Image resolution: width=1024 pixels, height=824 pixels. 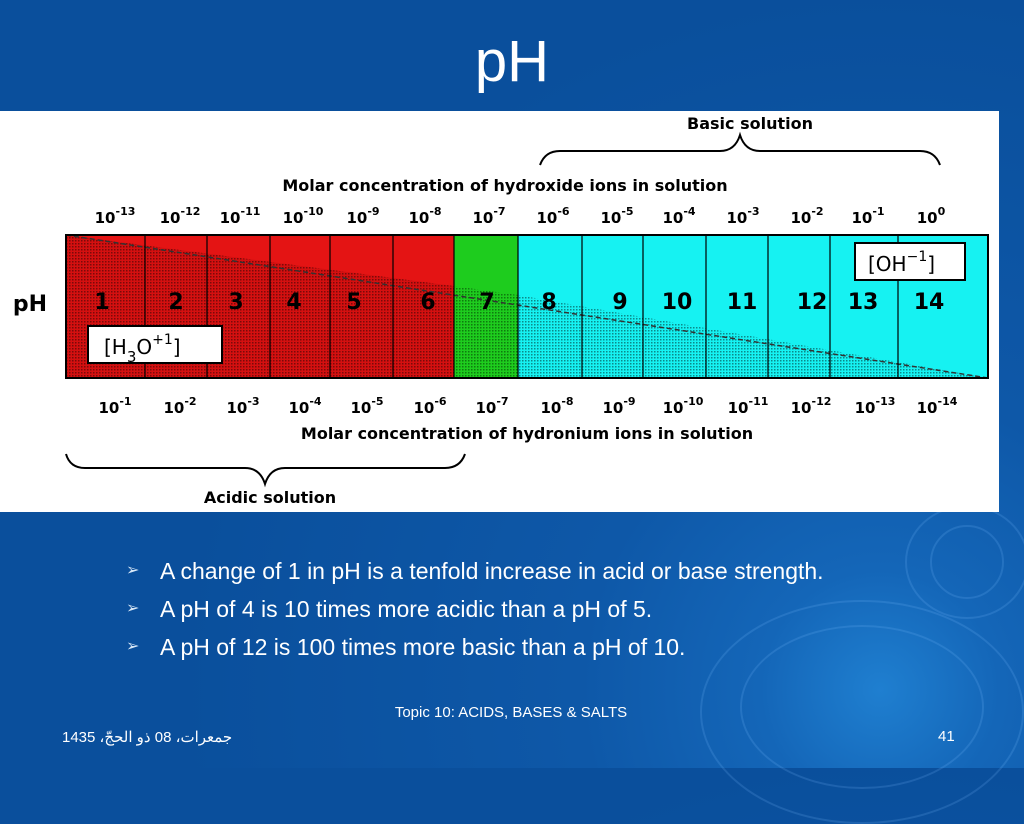 I want to click on basic-solution-label: Basic solution, so click(x=750, y=123).